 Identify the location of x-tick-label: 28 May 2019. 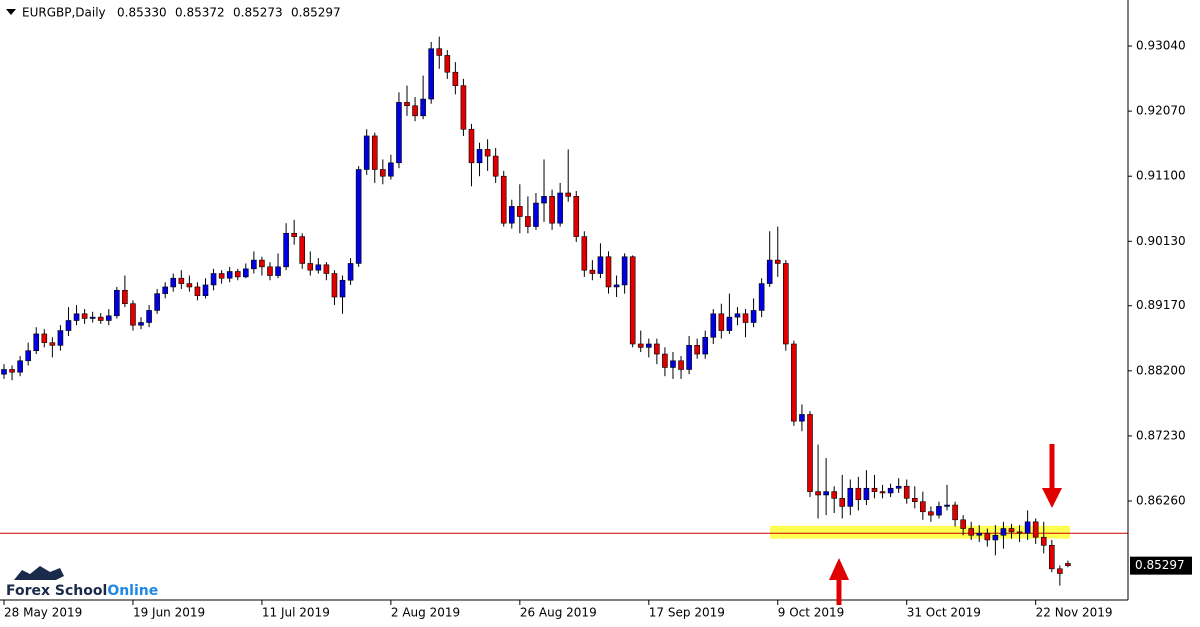
(43, 613).